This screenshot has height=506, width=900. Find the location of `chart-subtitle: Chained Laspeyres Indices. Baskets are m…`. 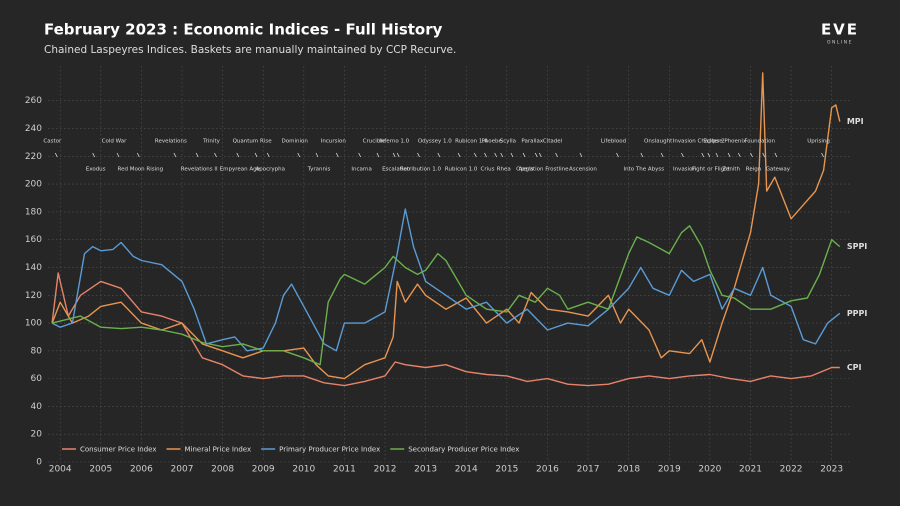

chart-subtitle: Chained Laspeyres Indices. Baskets are m… is located at coordinates (250, 50).